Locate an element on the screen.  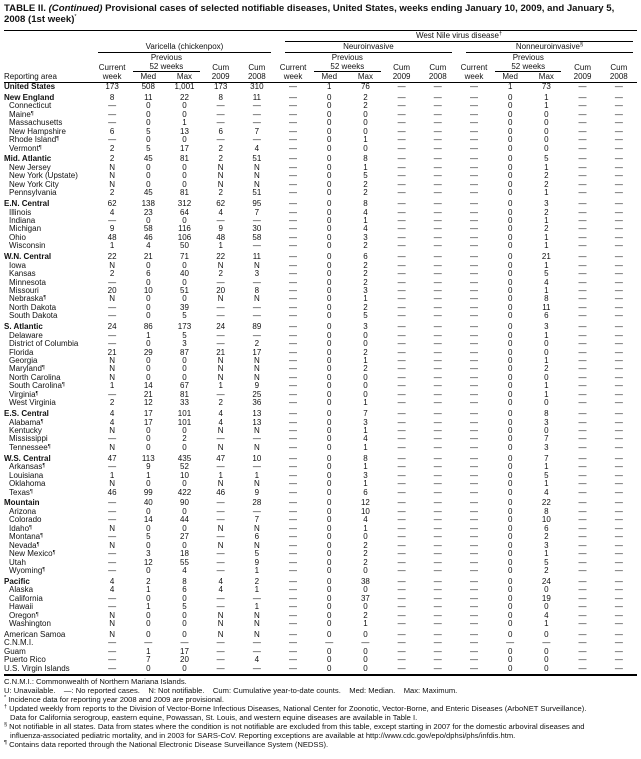
cell-value: 28 is located at coordinates (257, 503).